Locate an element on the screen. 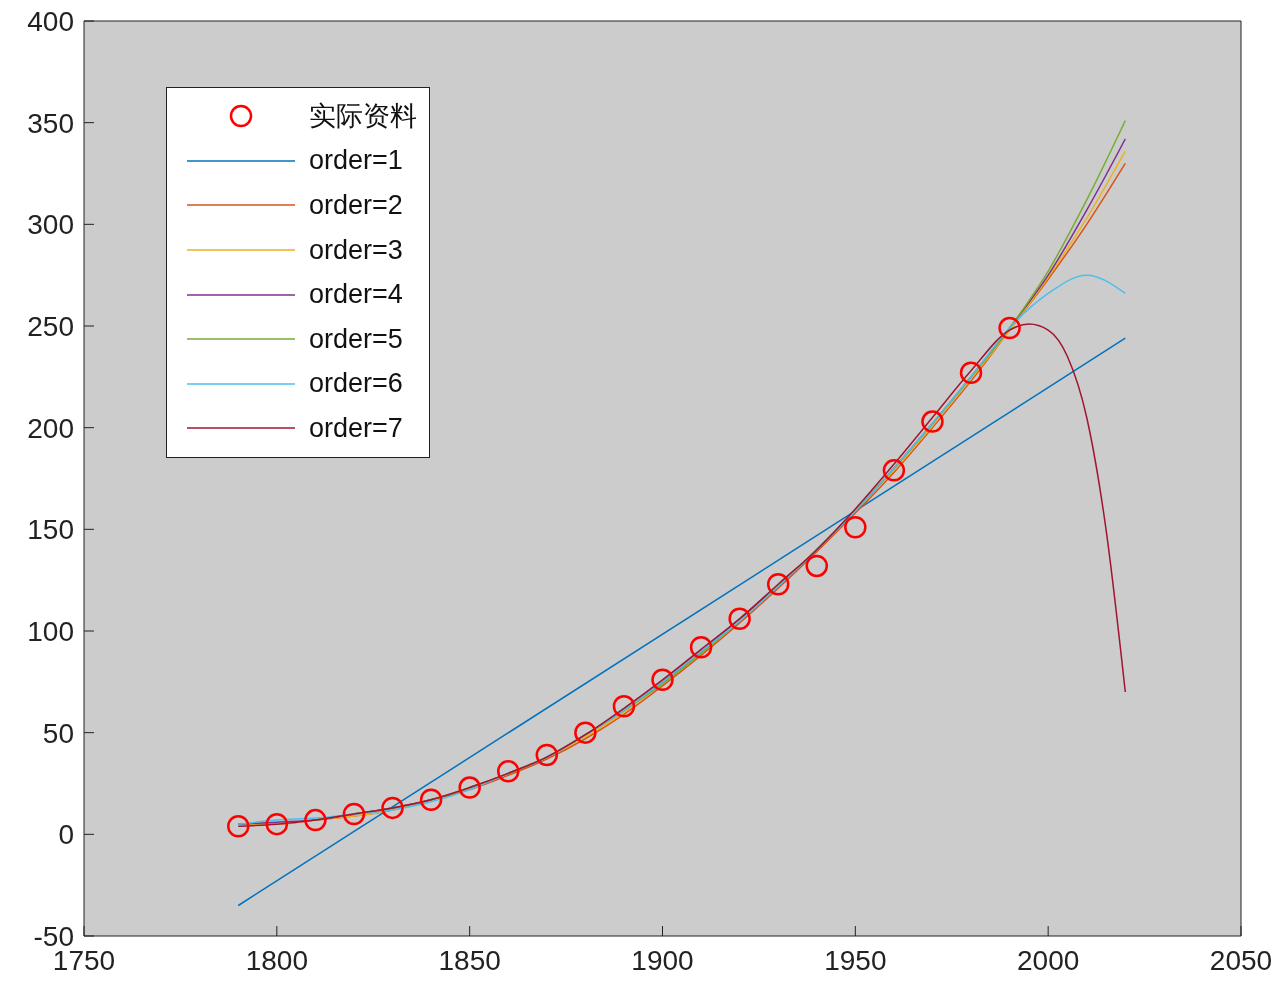  legend-label: 实际资料 is located at coordinates (363, 117).